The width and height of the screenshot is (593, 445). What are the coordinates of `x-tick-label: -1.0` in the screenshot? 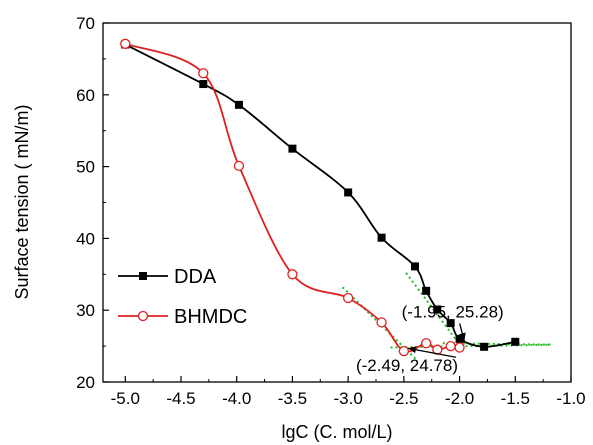 It's located at (570, 398).